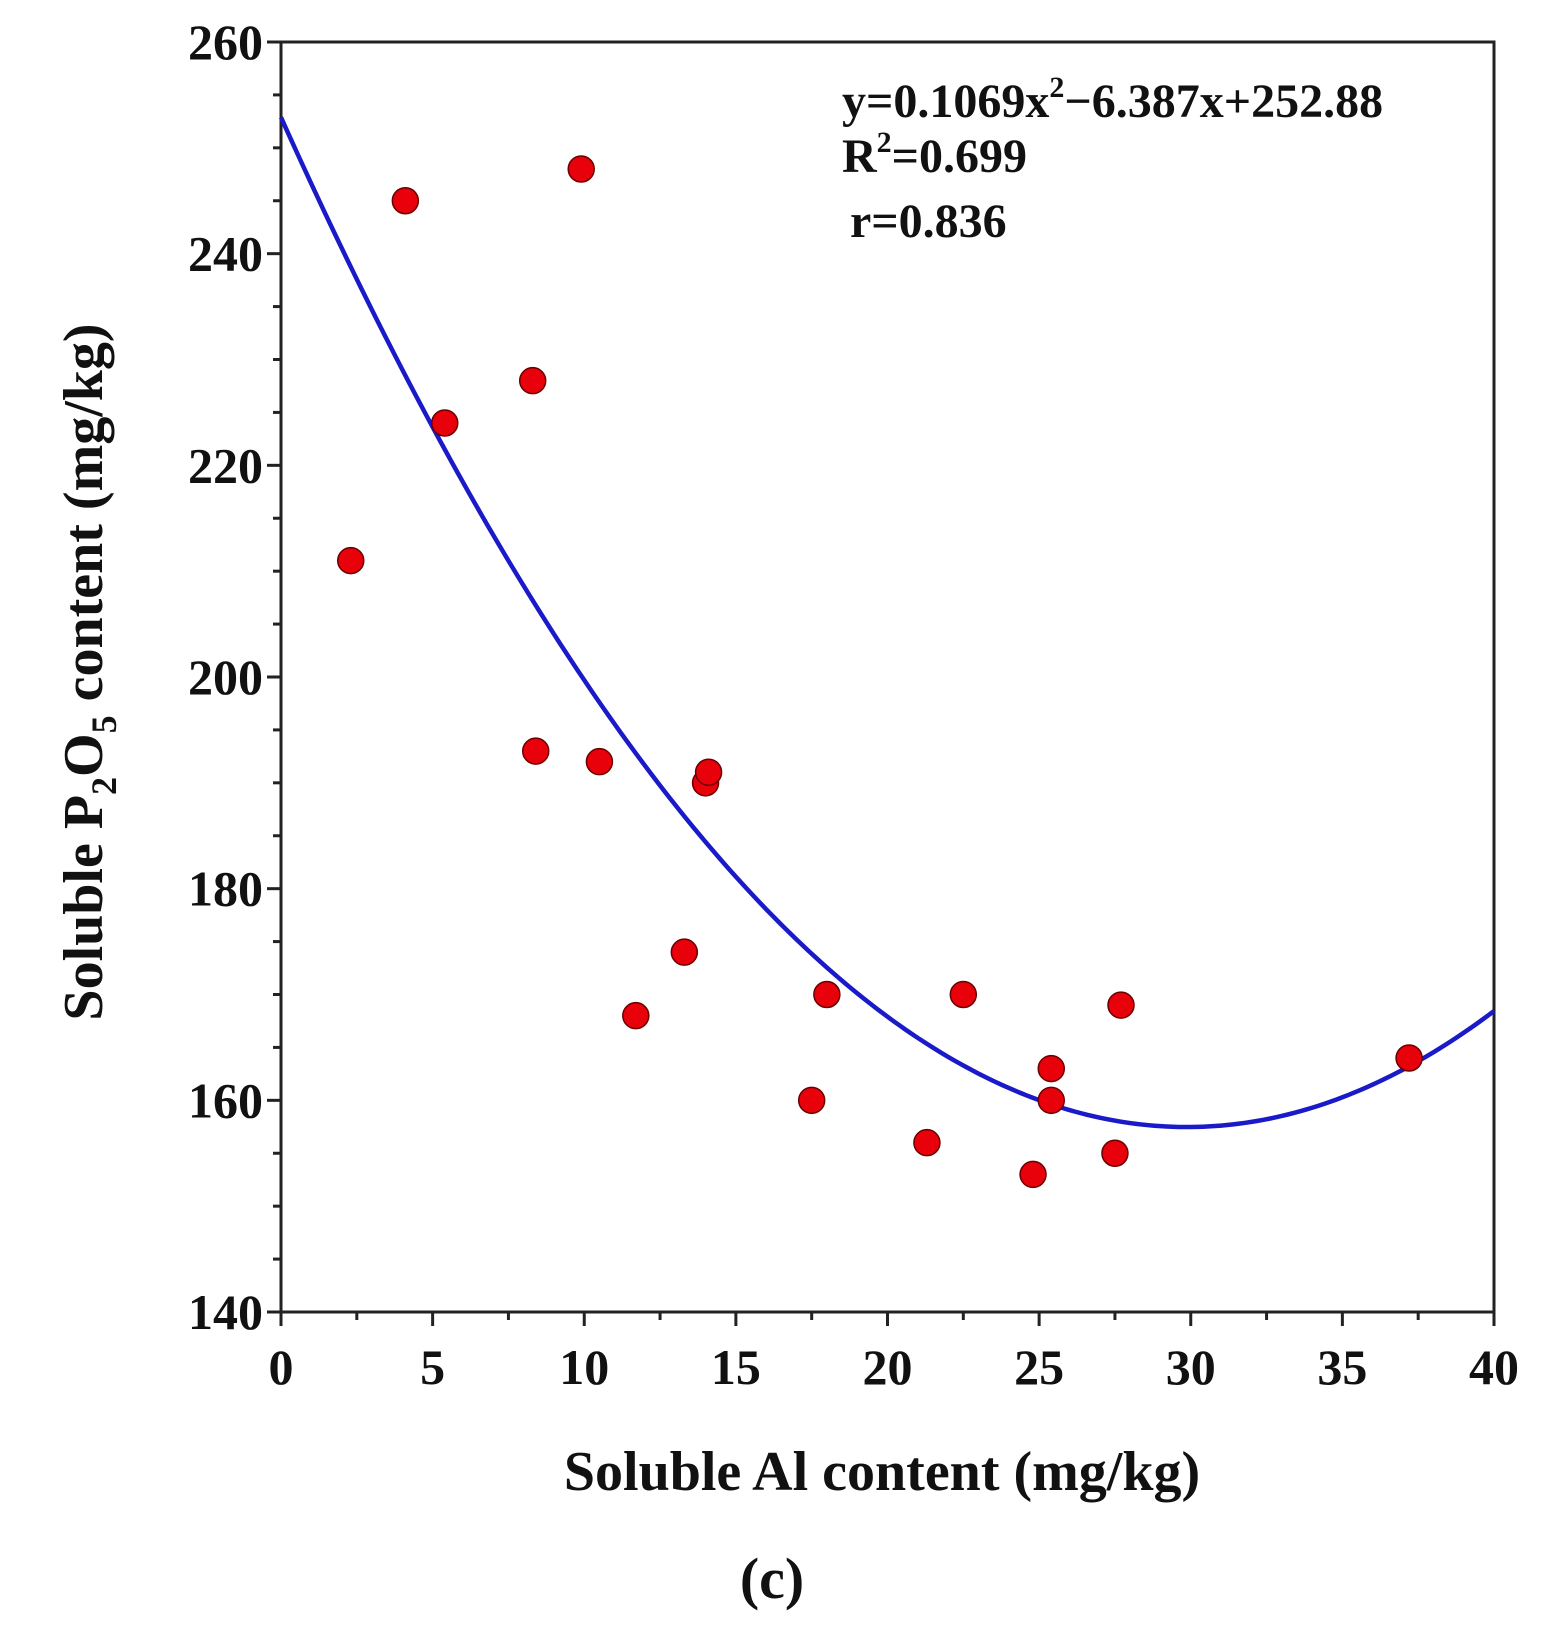 The height and width of the screenshot is (1644, 1560). What do you see at coordinates (432, 1367) in the screenshot?
I see `x-tick-label: 5` at bounding box center [432, 1367].